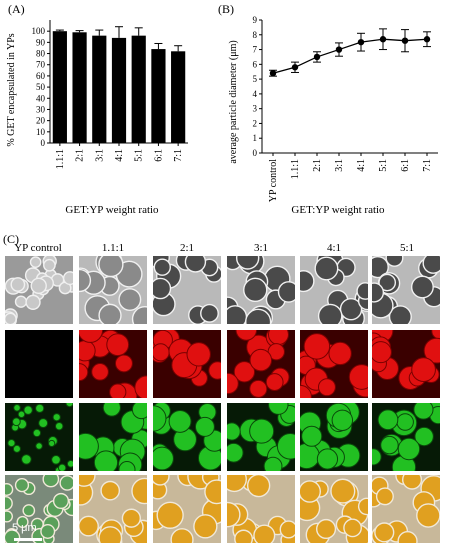 The width and height of the screenshot is (451, 550). What do you see at coordinates (113, 290) in the screenshot?
I see `micrograph-brightfield-col2` at bounding box center [113, 290].